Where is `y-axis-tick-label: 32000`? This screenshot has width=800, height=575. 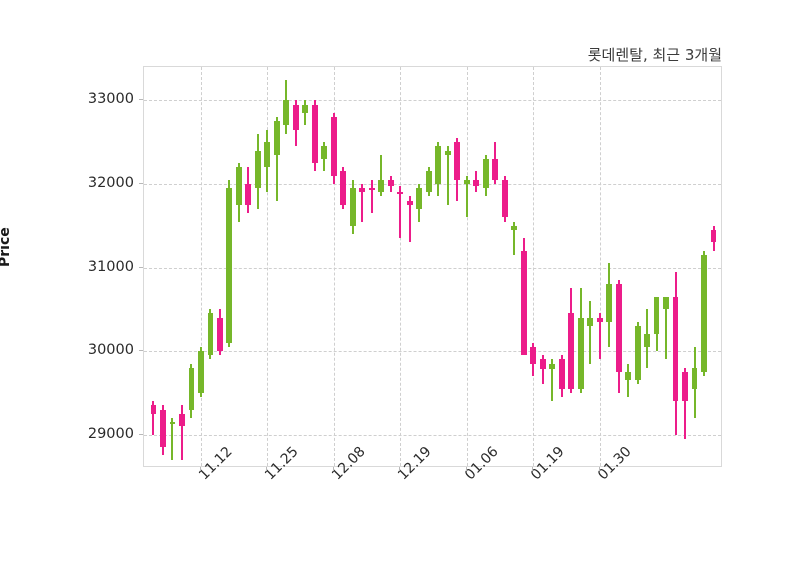
y-axis-tick-label: 32000 is located at coordinates (110, 182).